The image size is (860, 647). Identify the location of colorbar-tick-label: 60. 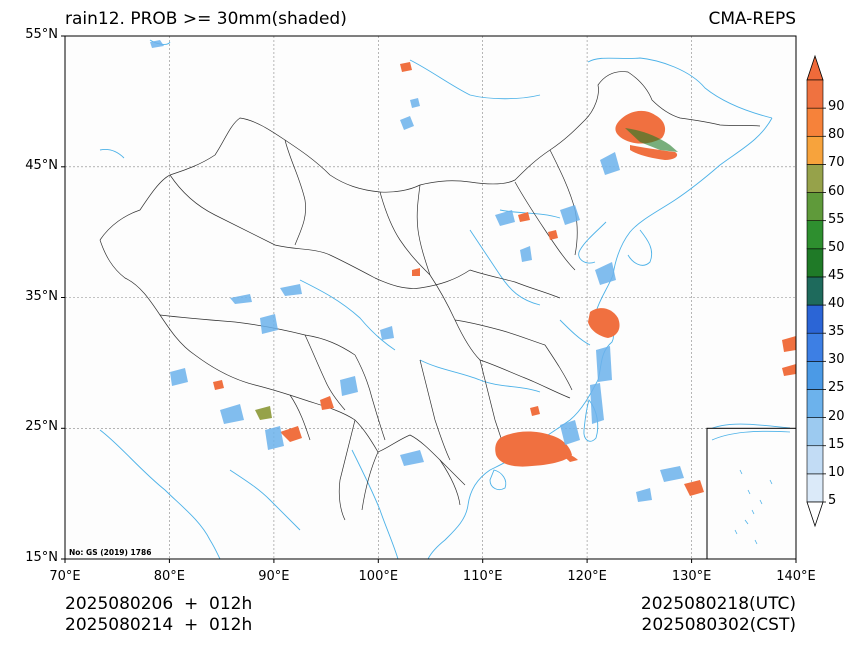
(836, 191).